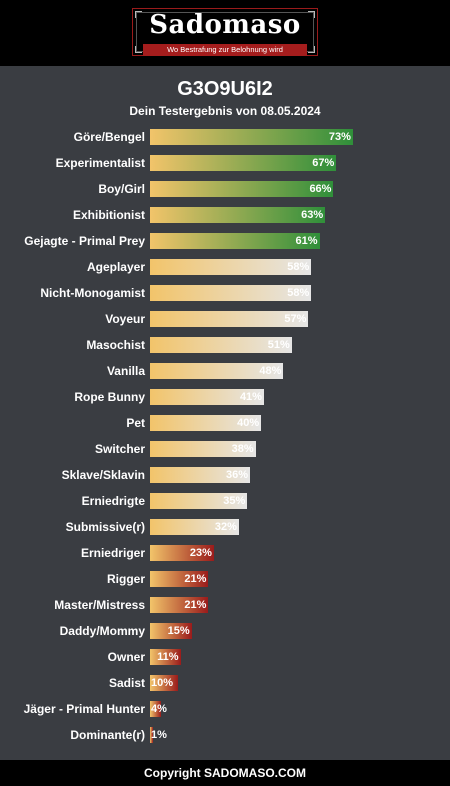  I want to click on result-bar: 11%, so click(165, 657).